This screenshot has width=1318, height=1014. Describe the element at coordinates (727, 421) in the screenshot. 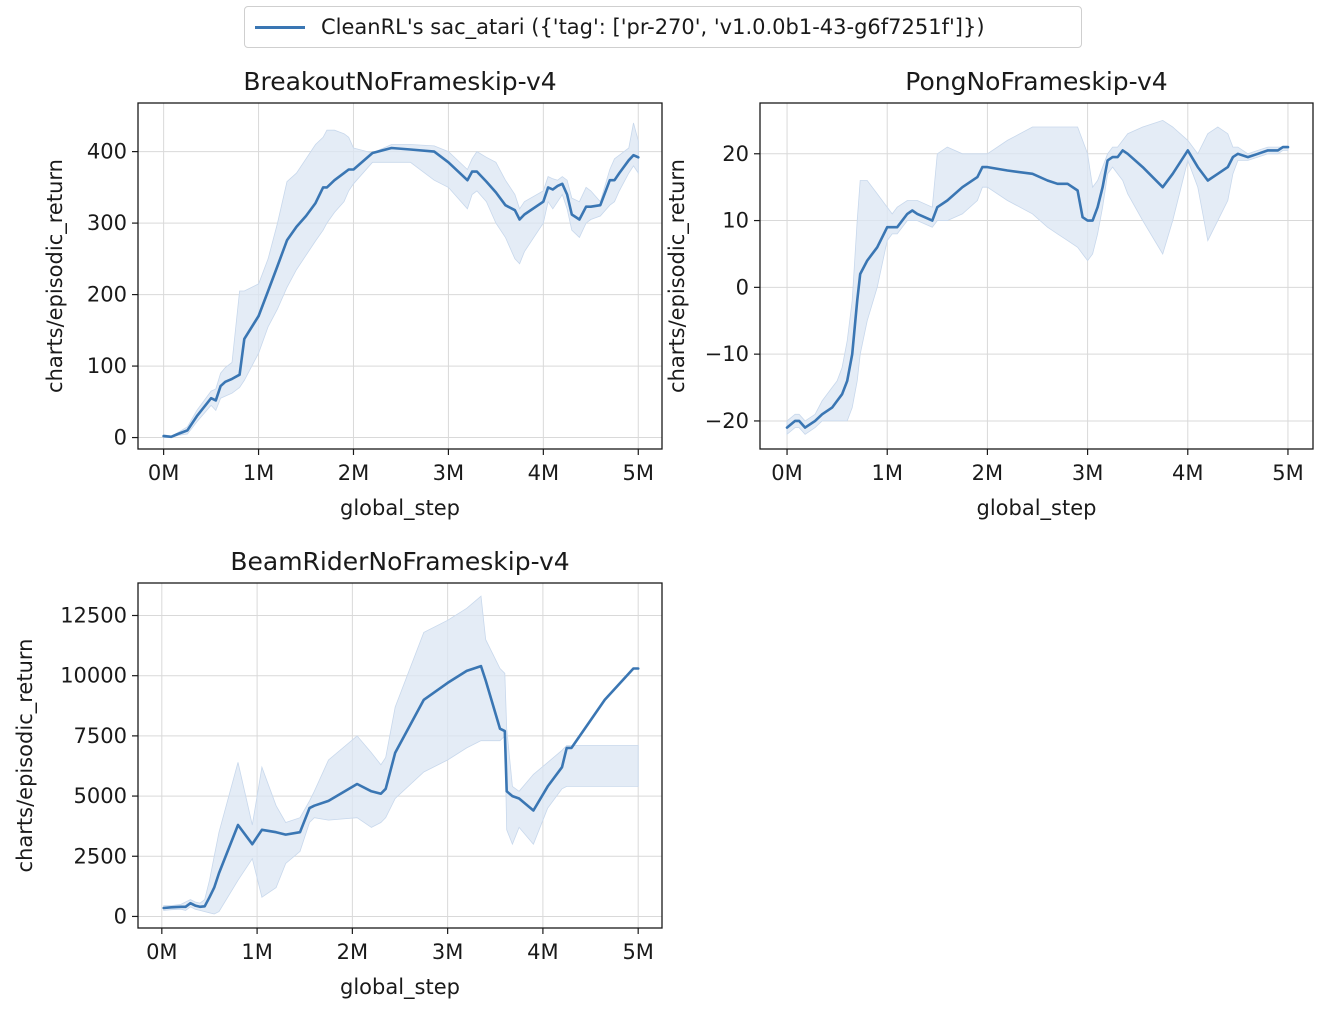

I see `y-tick-label: −20` at that location.